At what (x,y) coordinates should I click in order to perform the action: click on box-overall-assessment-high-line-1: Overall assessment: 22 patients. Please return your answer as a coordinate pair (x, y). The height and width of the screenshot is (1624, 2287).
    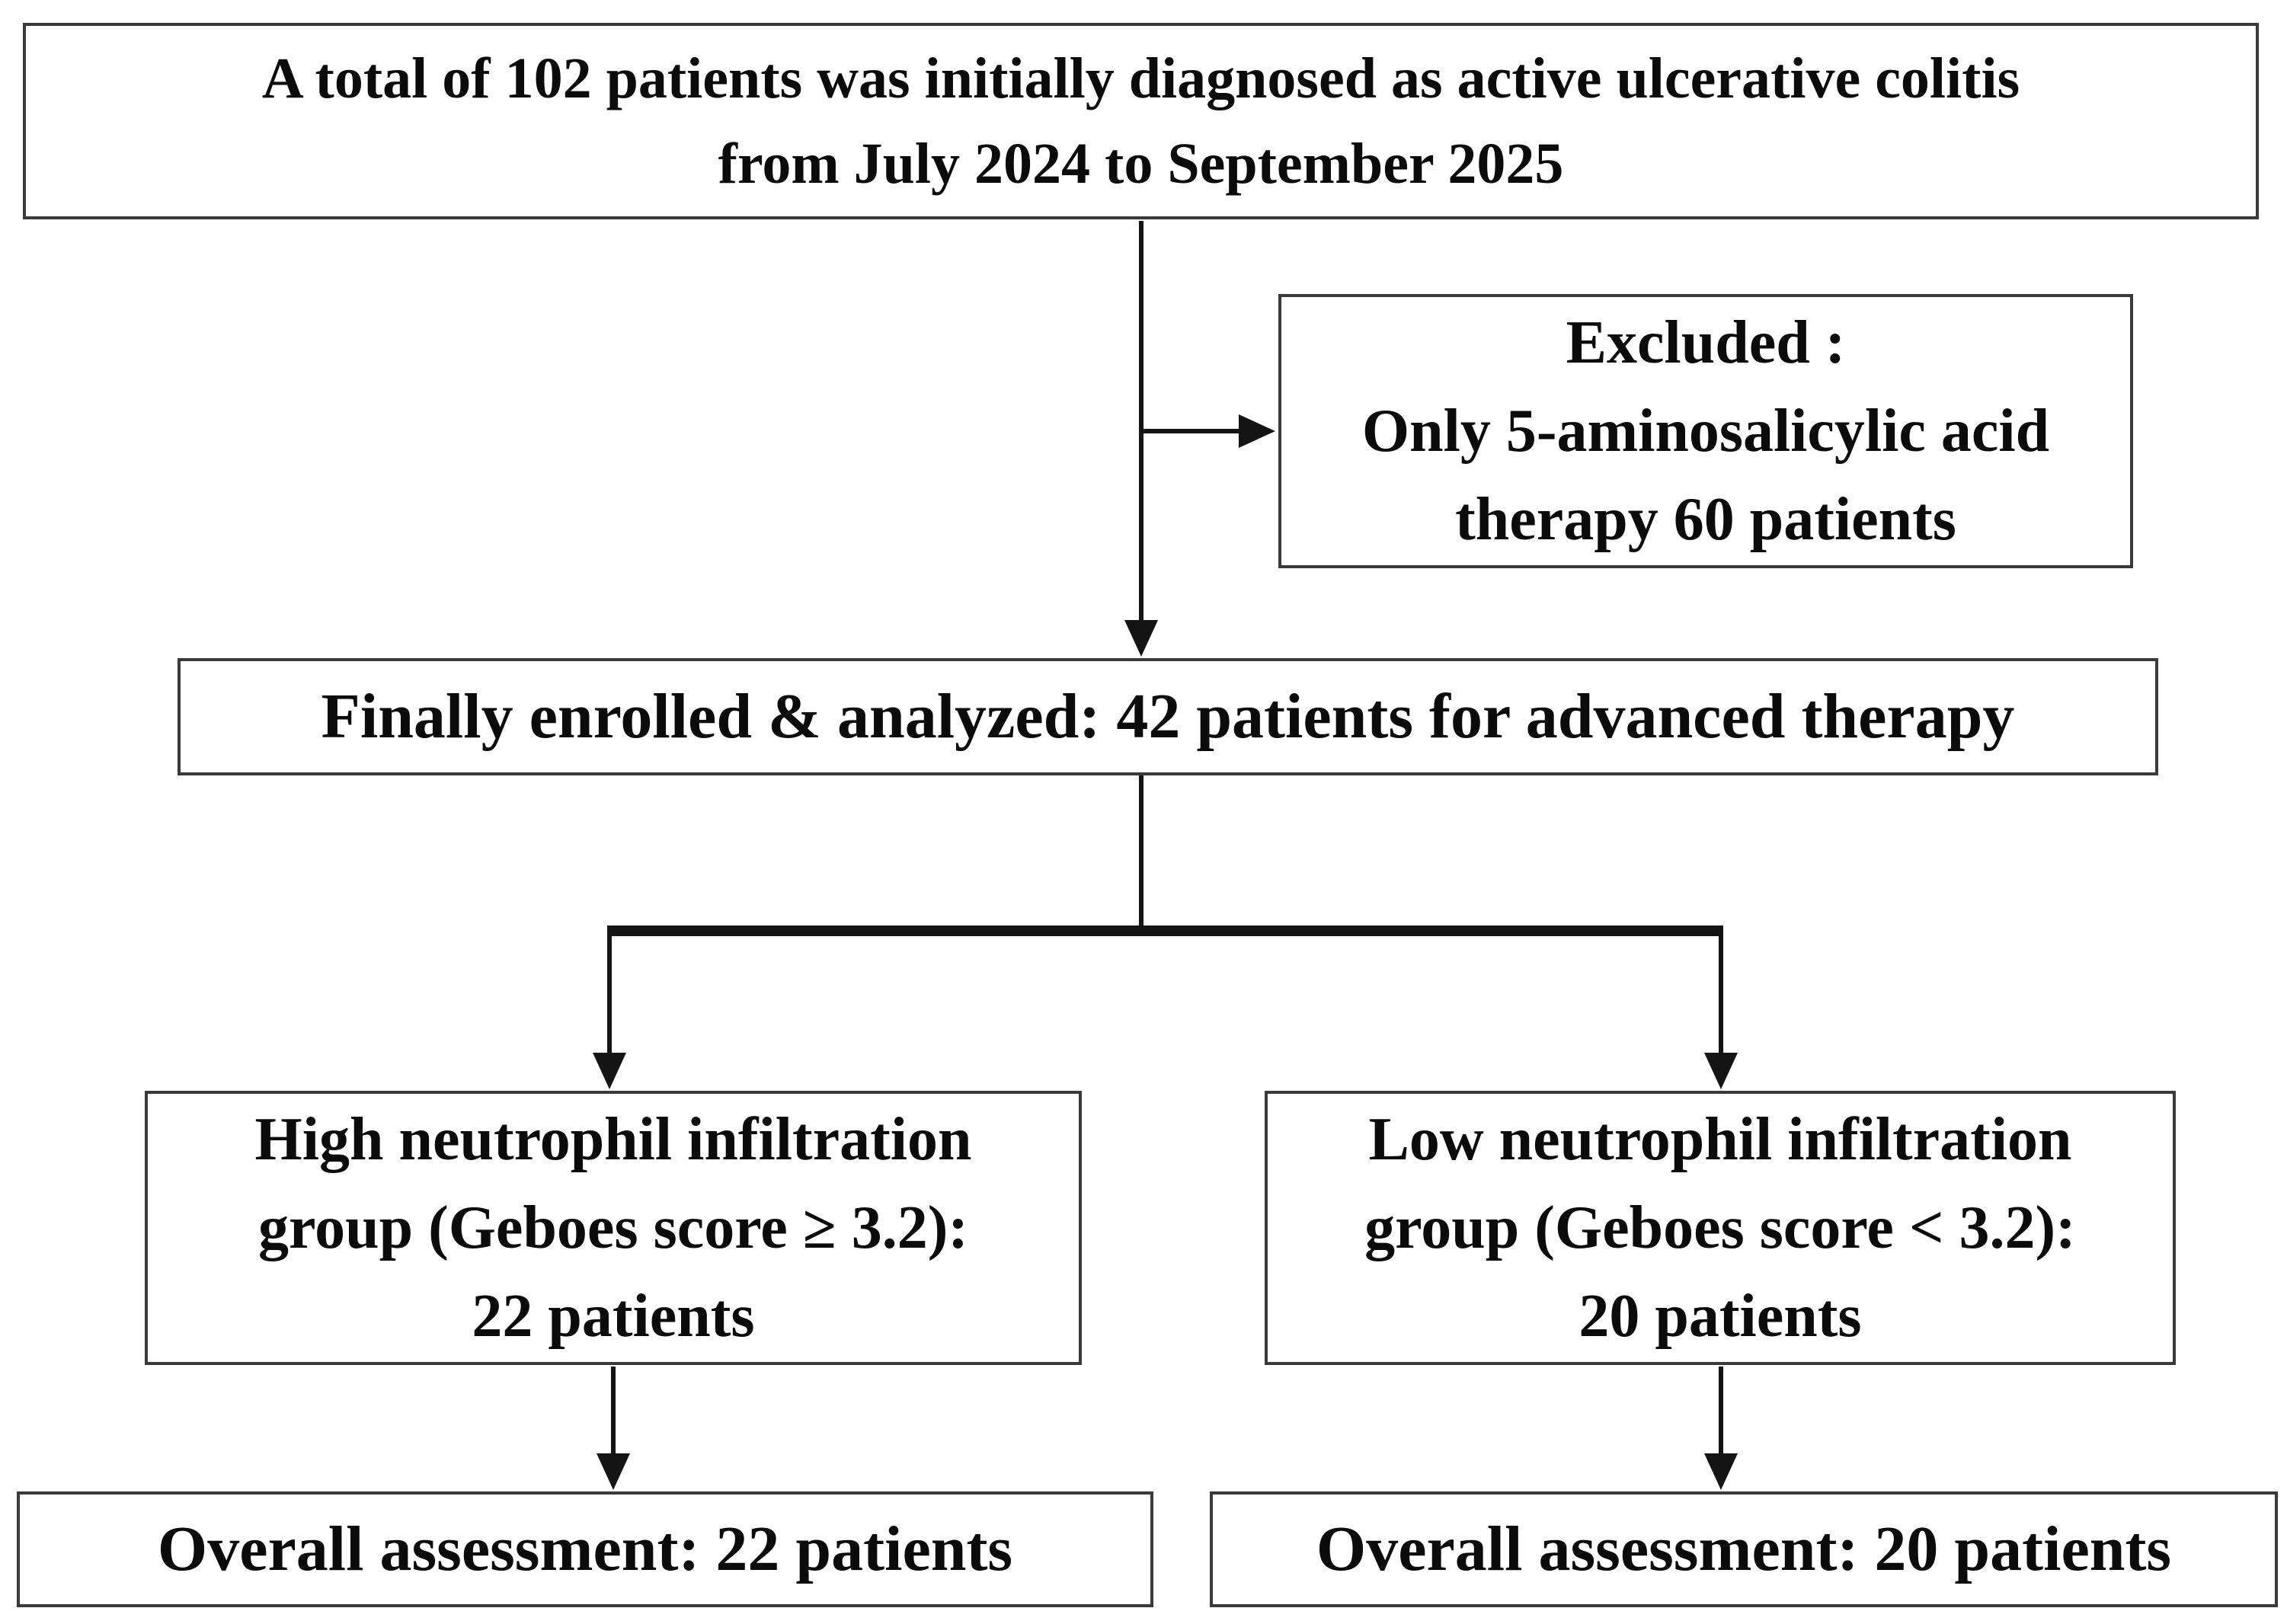
    Looking at the image, I should click on (585, 1549).